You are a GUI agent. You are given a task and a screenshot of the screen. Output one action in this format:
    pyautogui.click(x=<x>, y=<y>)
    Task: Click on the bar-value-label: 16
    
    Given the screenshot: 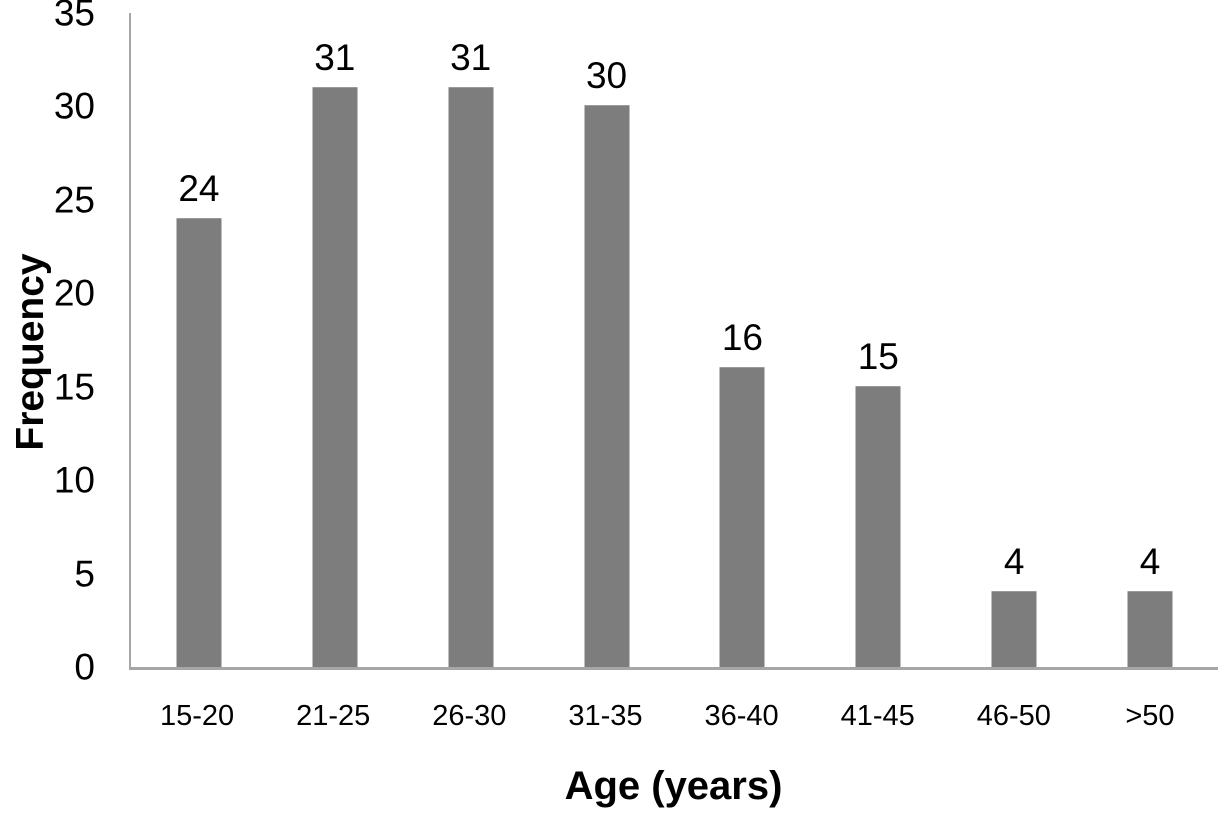 What is the action you would take?
    pyautogui.click(x=742, y=338)
    